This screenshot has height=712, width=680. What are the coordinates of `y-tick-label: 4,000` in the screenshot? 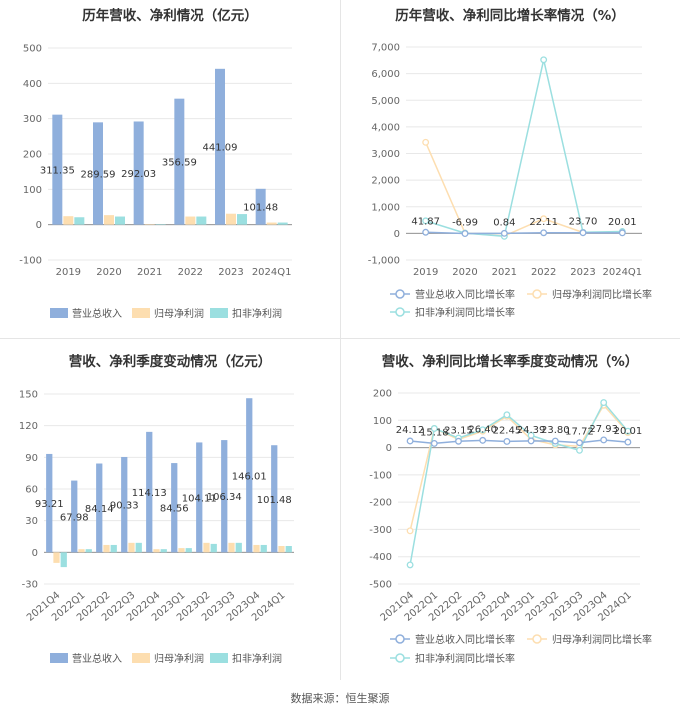 It's located at (385, 127).